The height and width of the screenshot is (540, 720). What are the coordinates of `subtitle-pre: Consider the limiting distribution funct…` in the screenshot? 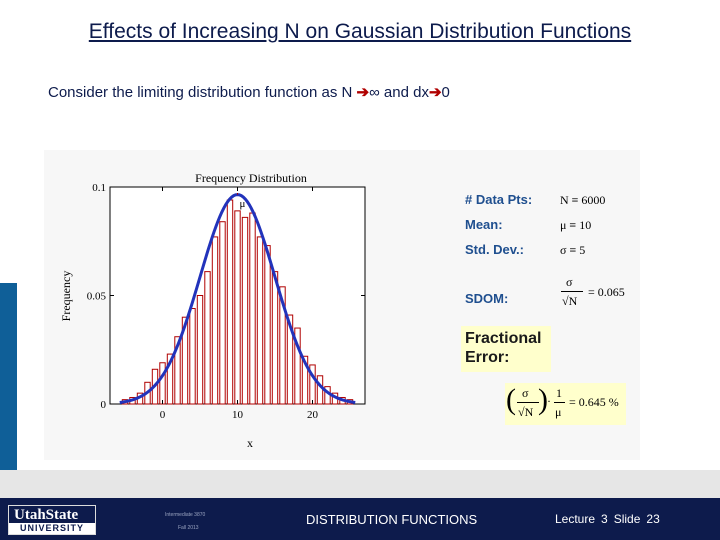 It's located at (202, 92).